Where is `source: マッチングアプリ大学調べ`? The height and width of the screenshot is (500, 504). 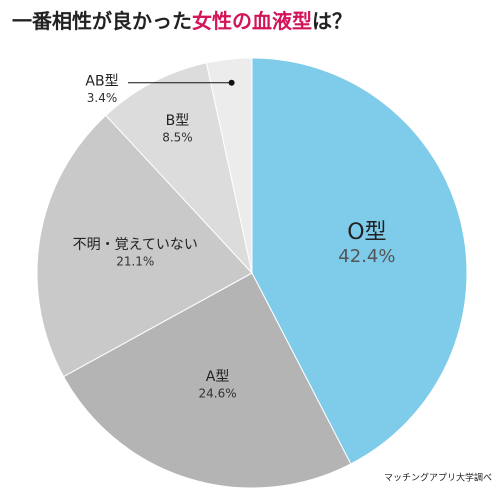
source: マッチングアプリ大学調べ is located at coordinates (438, 478).